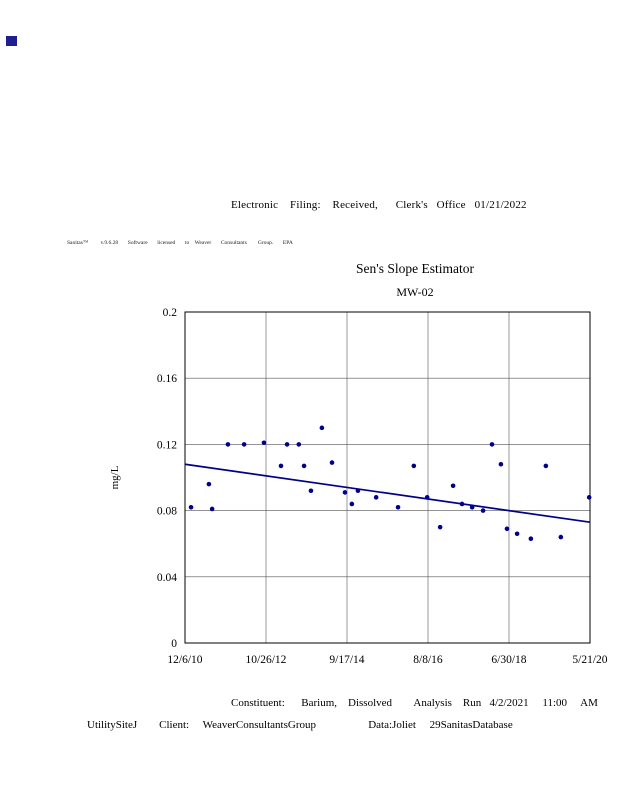 The height and width of the screenshot is (800, 618). Describe the element at coordinates (167, 445) in the screenshot. I see `y-tick-label: 0.12` at that location.